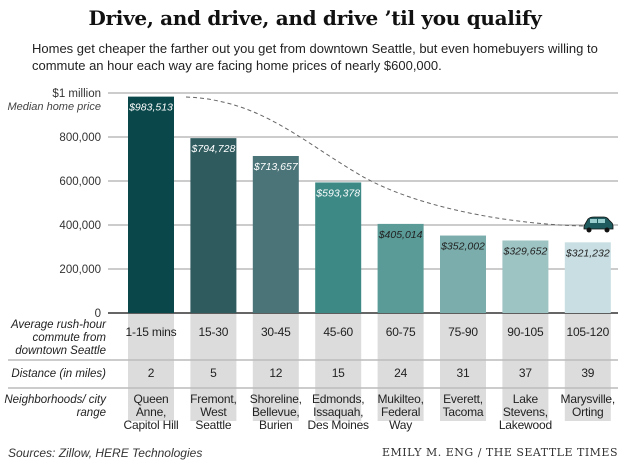 This screenshot has width=630, height=461. What do you see at coordinates (275, 412) in the screenshot?
I see `row-cell: Shoreline, Bellevue, Burien` at bounding box center [275, 412].